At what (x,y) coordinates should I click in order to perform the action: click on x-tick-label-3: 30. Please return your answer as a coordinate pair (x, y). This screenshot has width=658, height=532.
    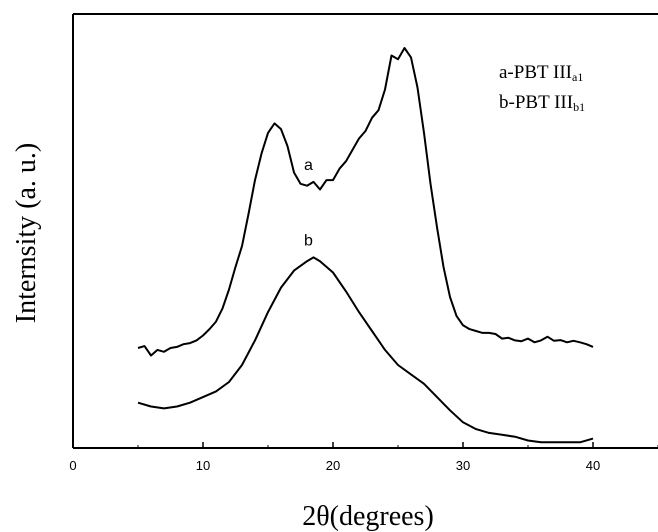
    Looking at the image, I should click on (463, 465).